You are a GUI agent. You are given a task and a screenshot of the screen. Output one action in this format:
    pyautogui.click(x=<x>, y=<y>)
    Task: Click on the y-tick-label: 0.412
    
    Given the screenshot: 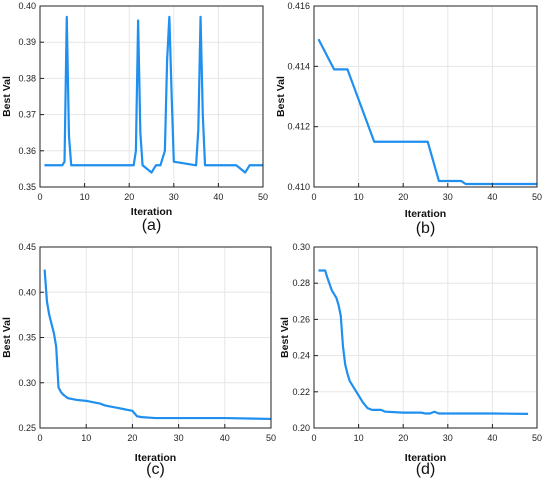 What is the action you would take?
    pyautogui.click(x=298, y=127)
    